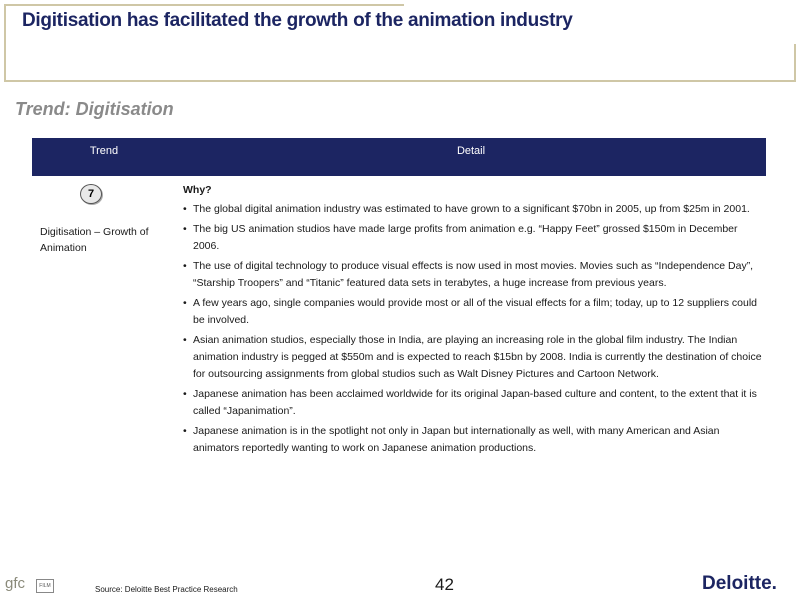 Image resolution: width=800 pixels, height=600 pixels. I want to click on header-detail: Detail, so click(471, 151).